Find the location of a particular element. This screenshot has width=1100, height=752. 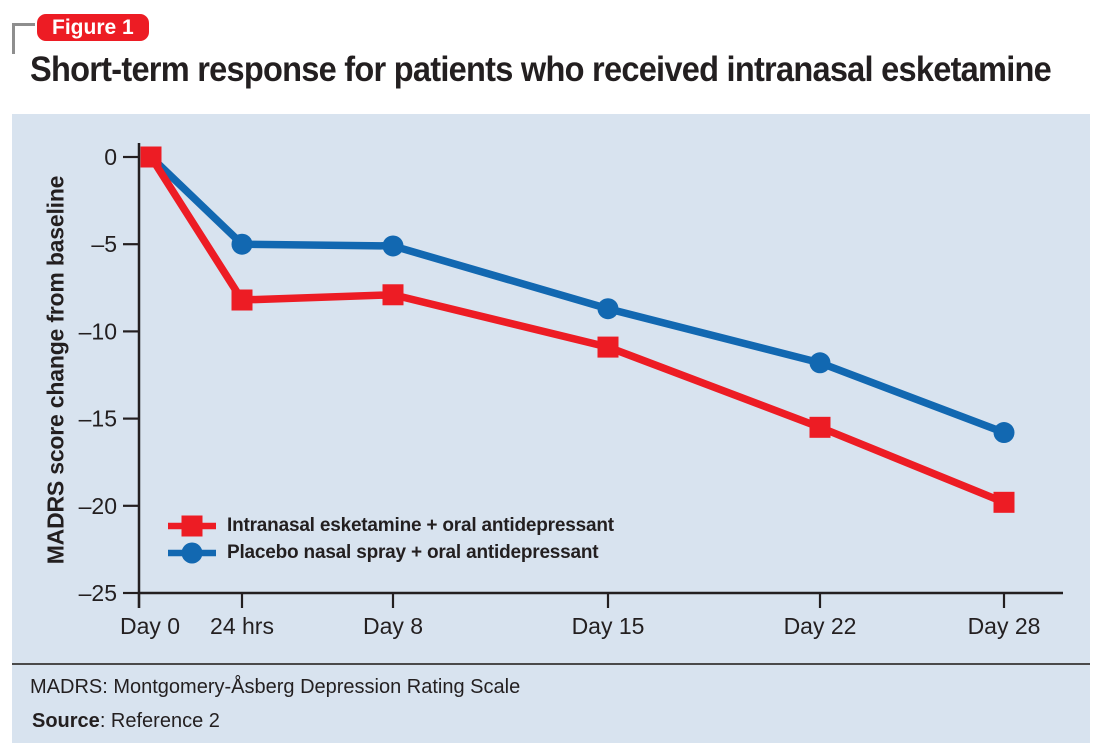

y-tick-label: 0 is located at coordinates (110, 157).